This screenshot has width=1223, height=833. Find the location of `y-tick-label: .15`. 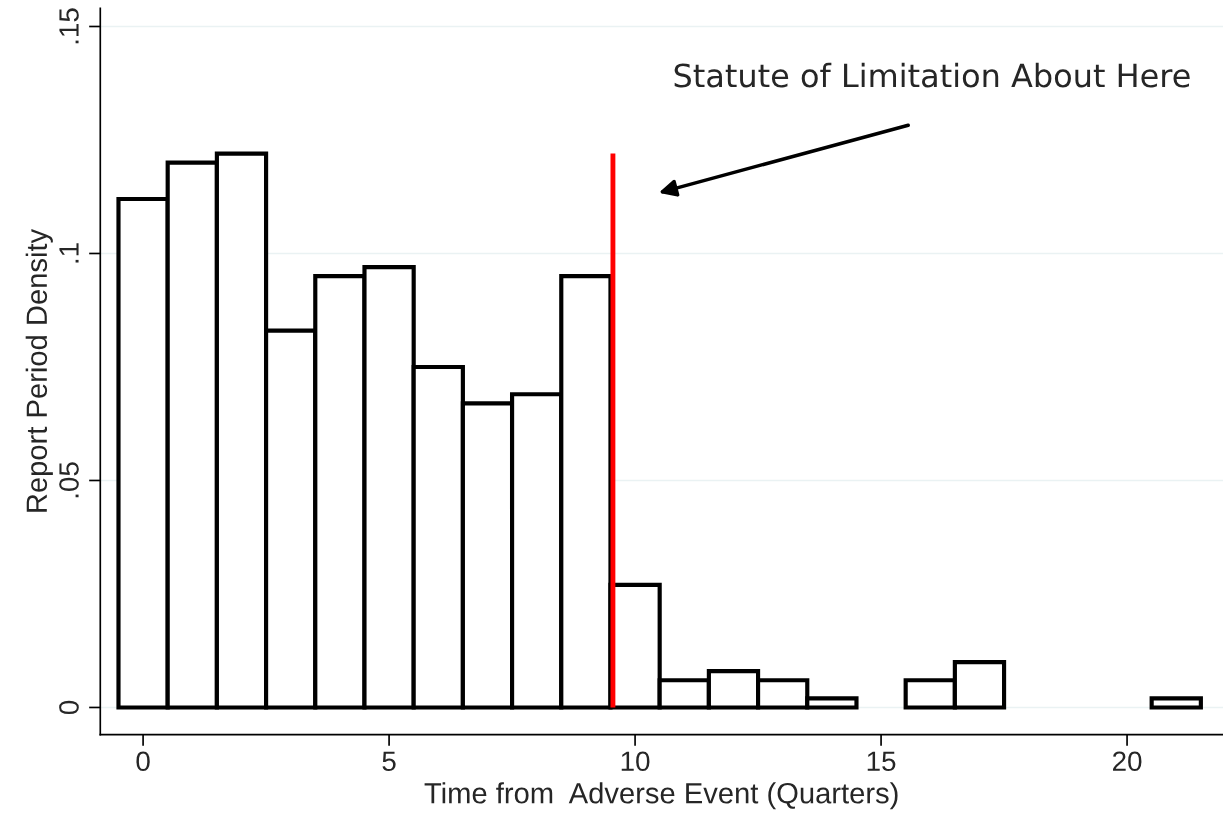

y-tick-label: .15 is located at coordinates (69, 26).